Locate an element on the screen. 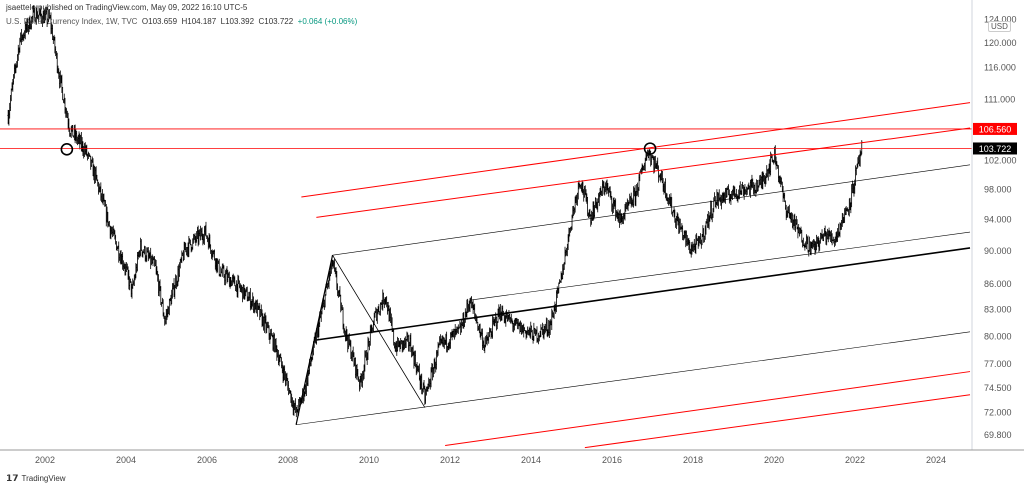  time-tick-label: 2014 is located at coordinates (531, 460).